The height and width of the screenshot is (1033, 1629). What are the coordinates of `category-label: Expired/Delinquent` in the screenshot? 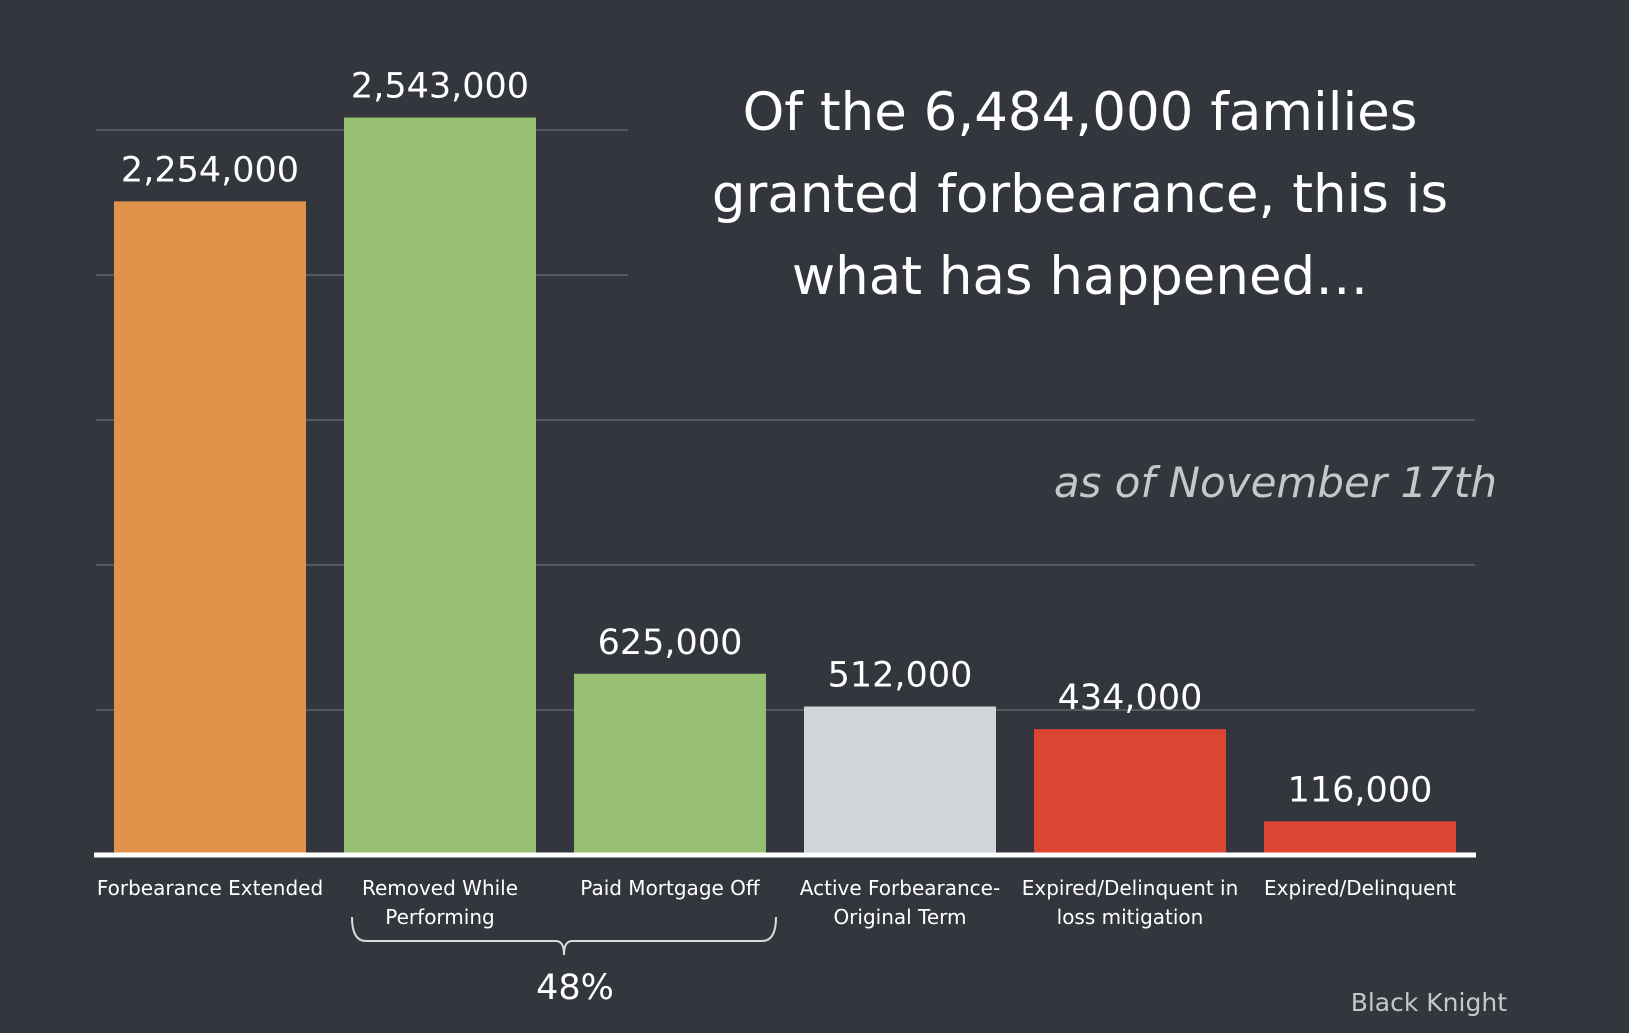 It's located at (1360, 888).